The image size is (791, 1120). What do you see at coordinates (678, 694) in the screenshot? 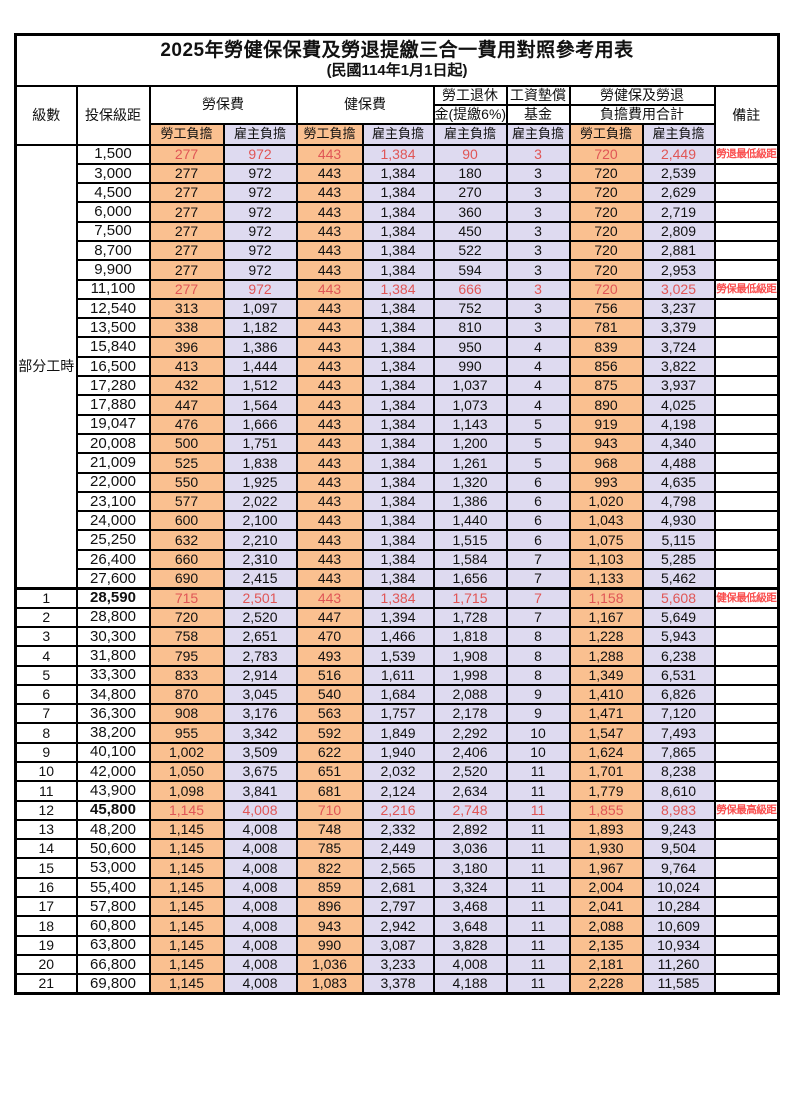
I see `total-employer-cell: 6,826` at bounding box center [678, 694].